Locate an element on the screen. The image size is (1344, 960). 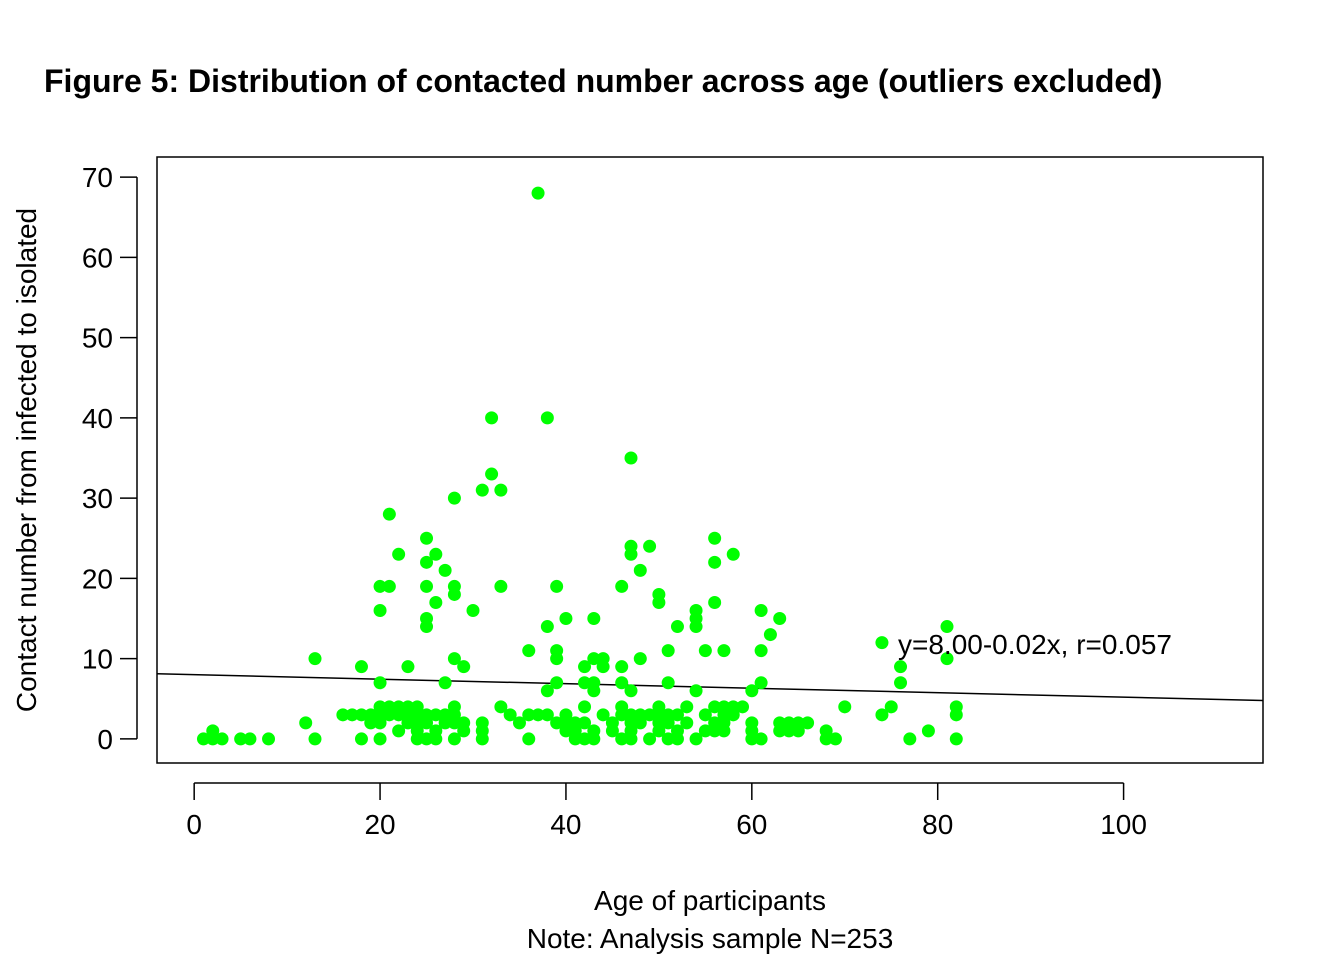
y-tick-label: 40 is located at coordinates (97, 418).